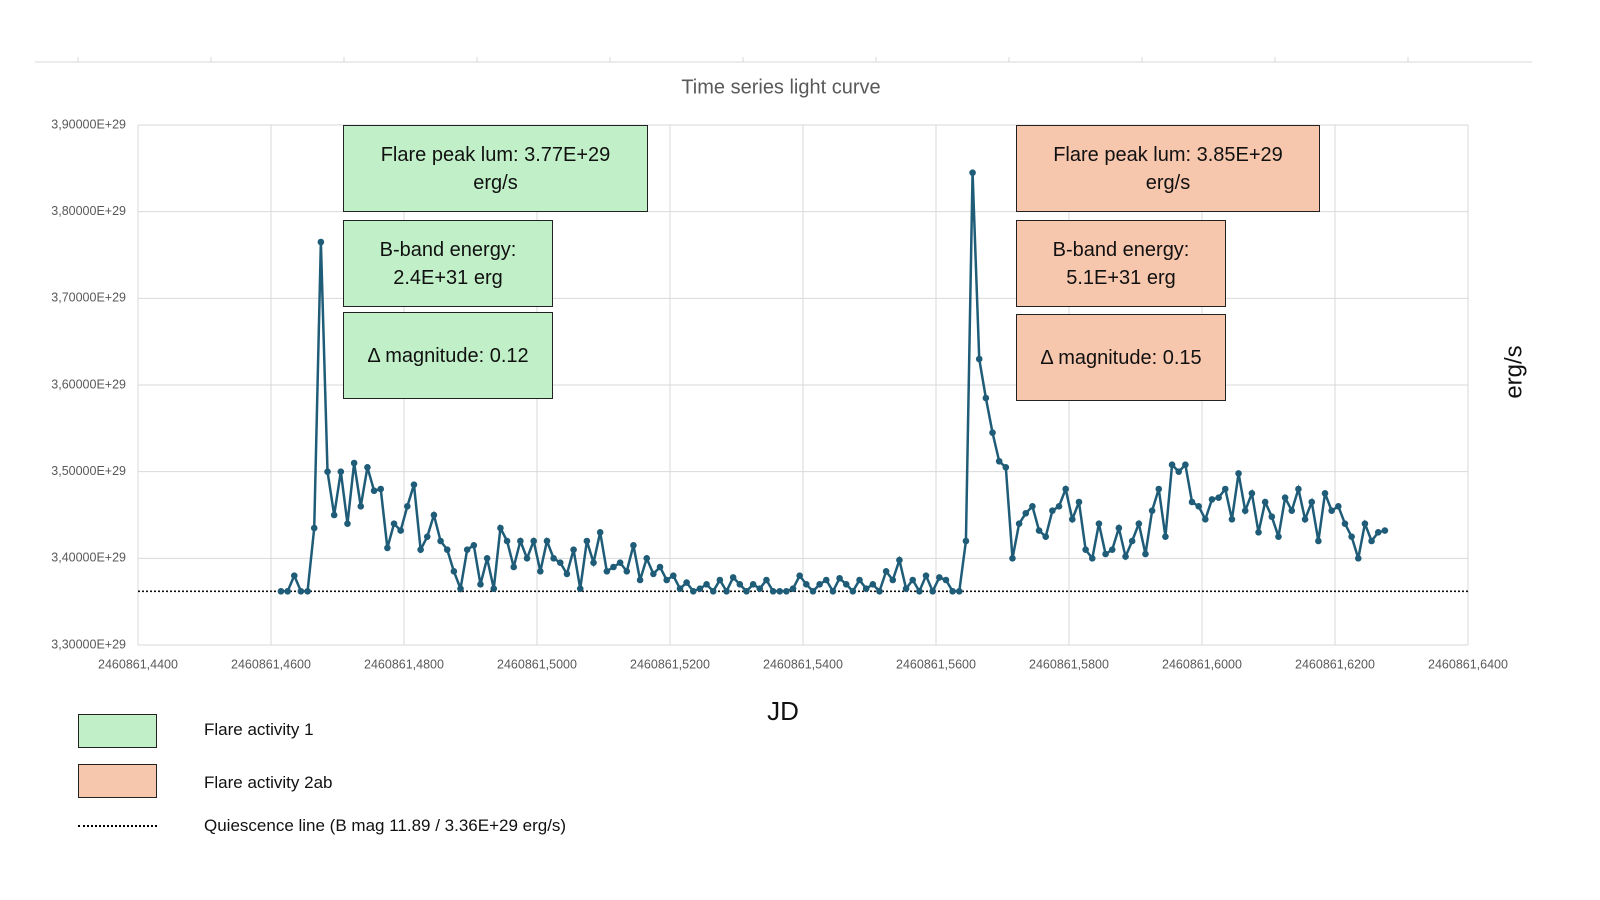 The height and width of the screenshot is (900, 1600). Describe the element at coordinates (117, 826) in the screenshot. I see `legend-line` at that location.